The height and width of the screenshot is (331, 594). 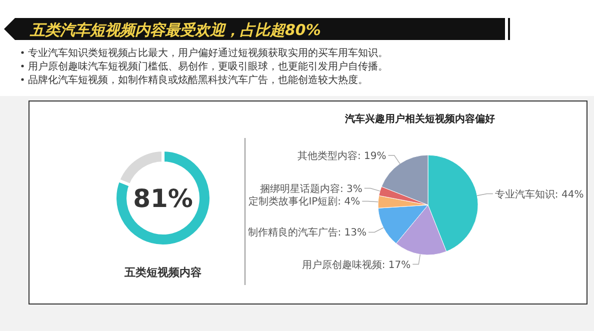 I want to click on chart-title: 五类汽车短视频内容最受欢迎，占比超80%, so click(x=175, y=30).